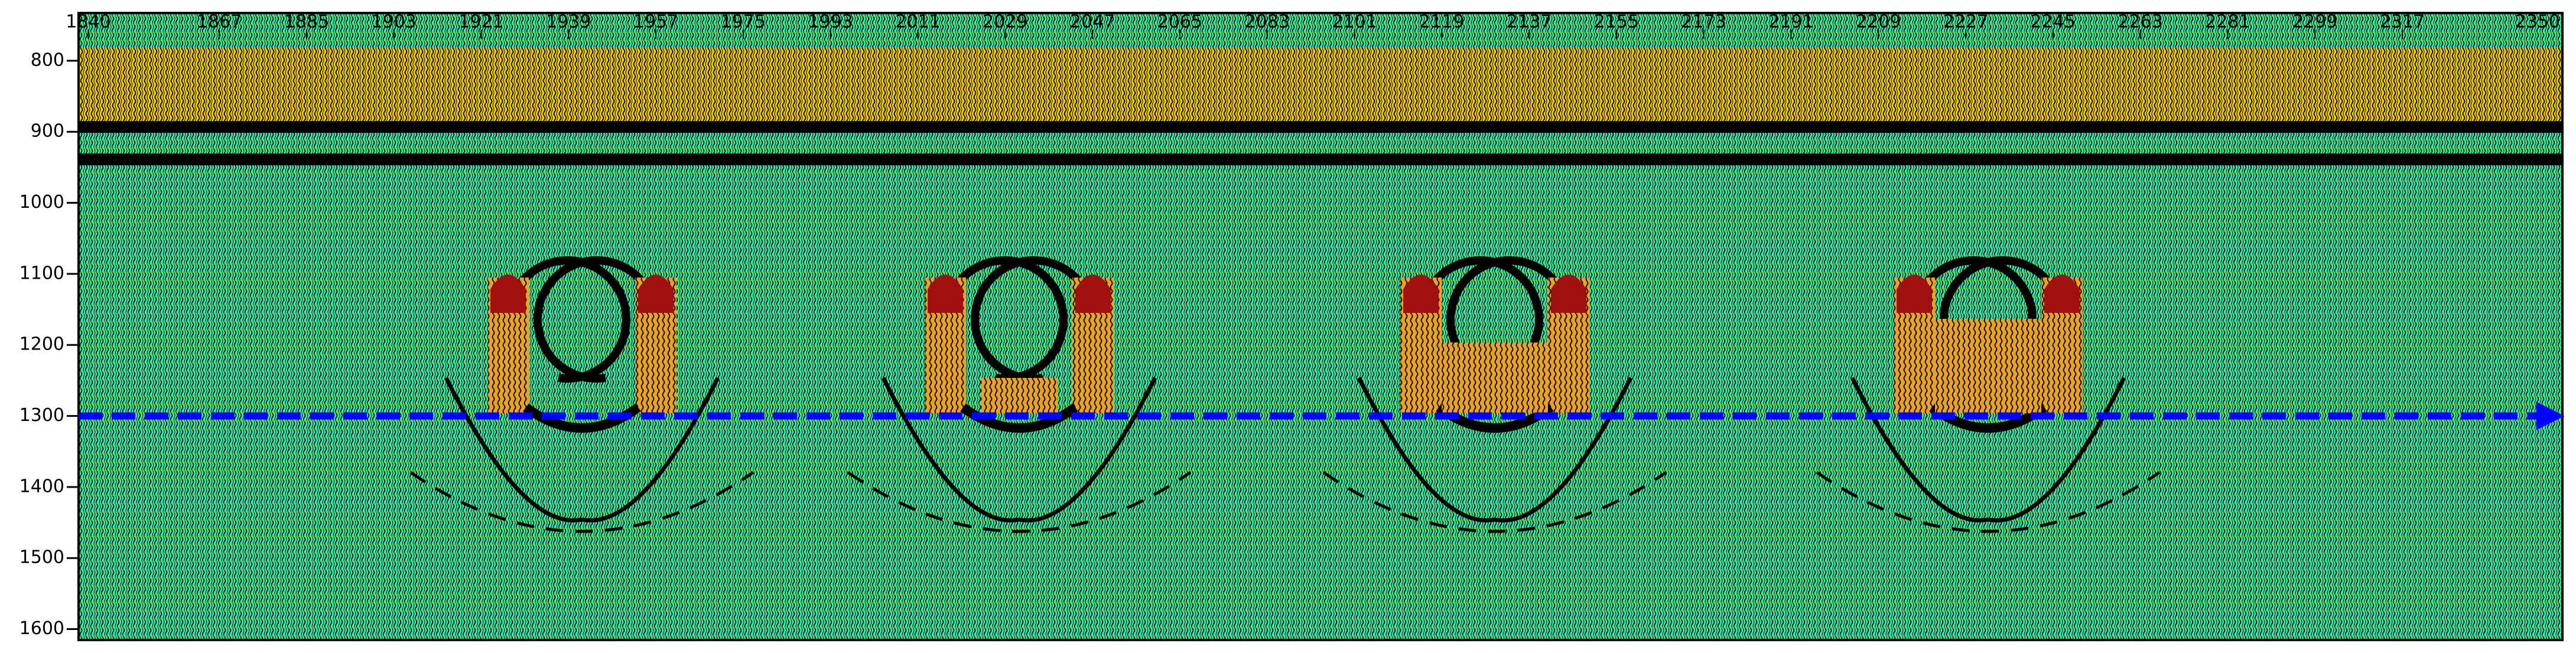  Describe the element at coordinates (42, 486) in the screenshot. I see `y-tick-label: 1400` at that location.